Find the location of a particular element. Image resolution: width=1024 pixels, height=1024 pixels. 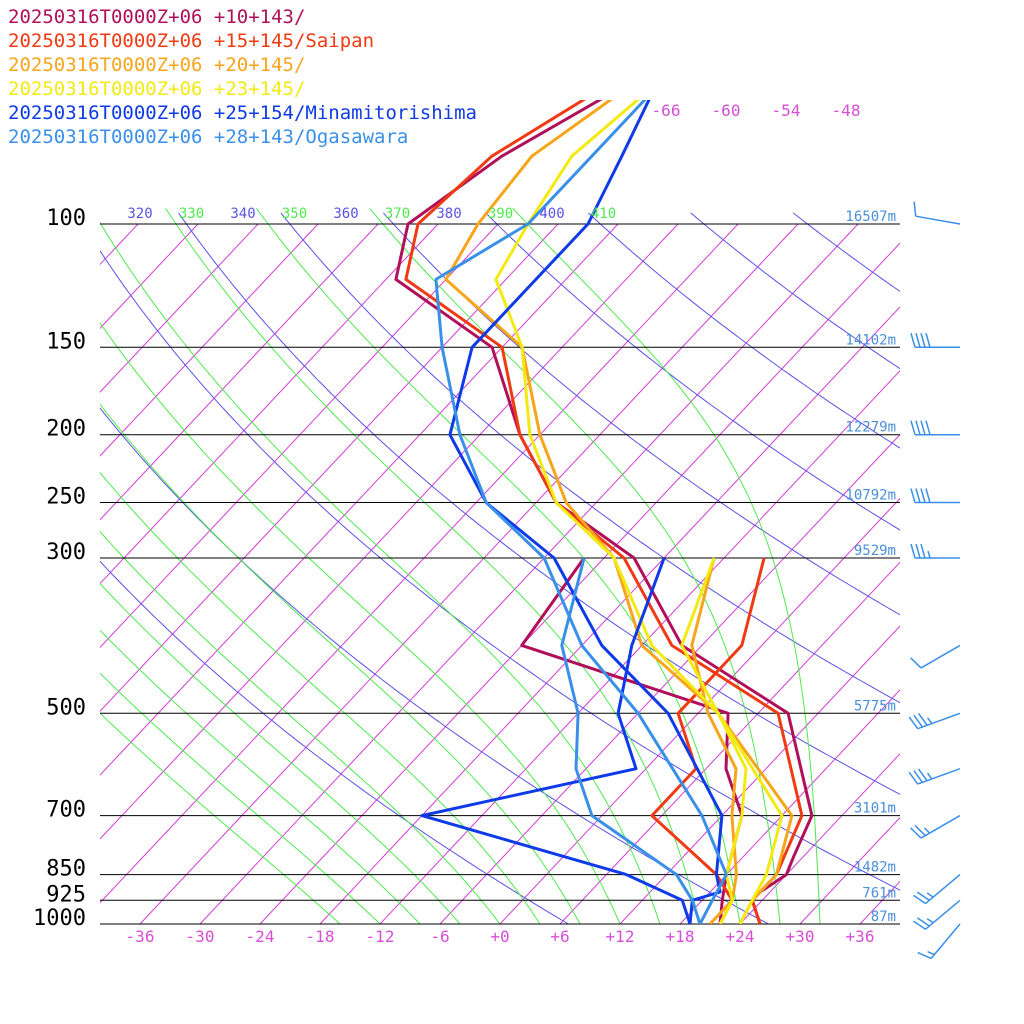

pressure-label: 250 is located at coordinates (66, 497).